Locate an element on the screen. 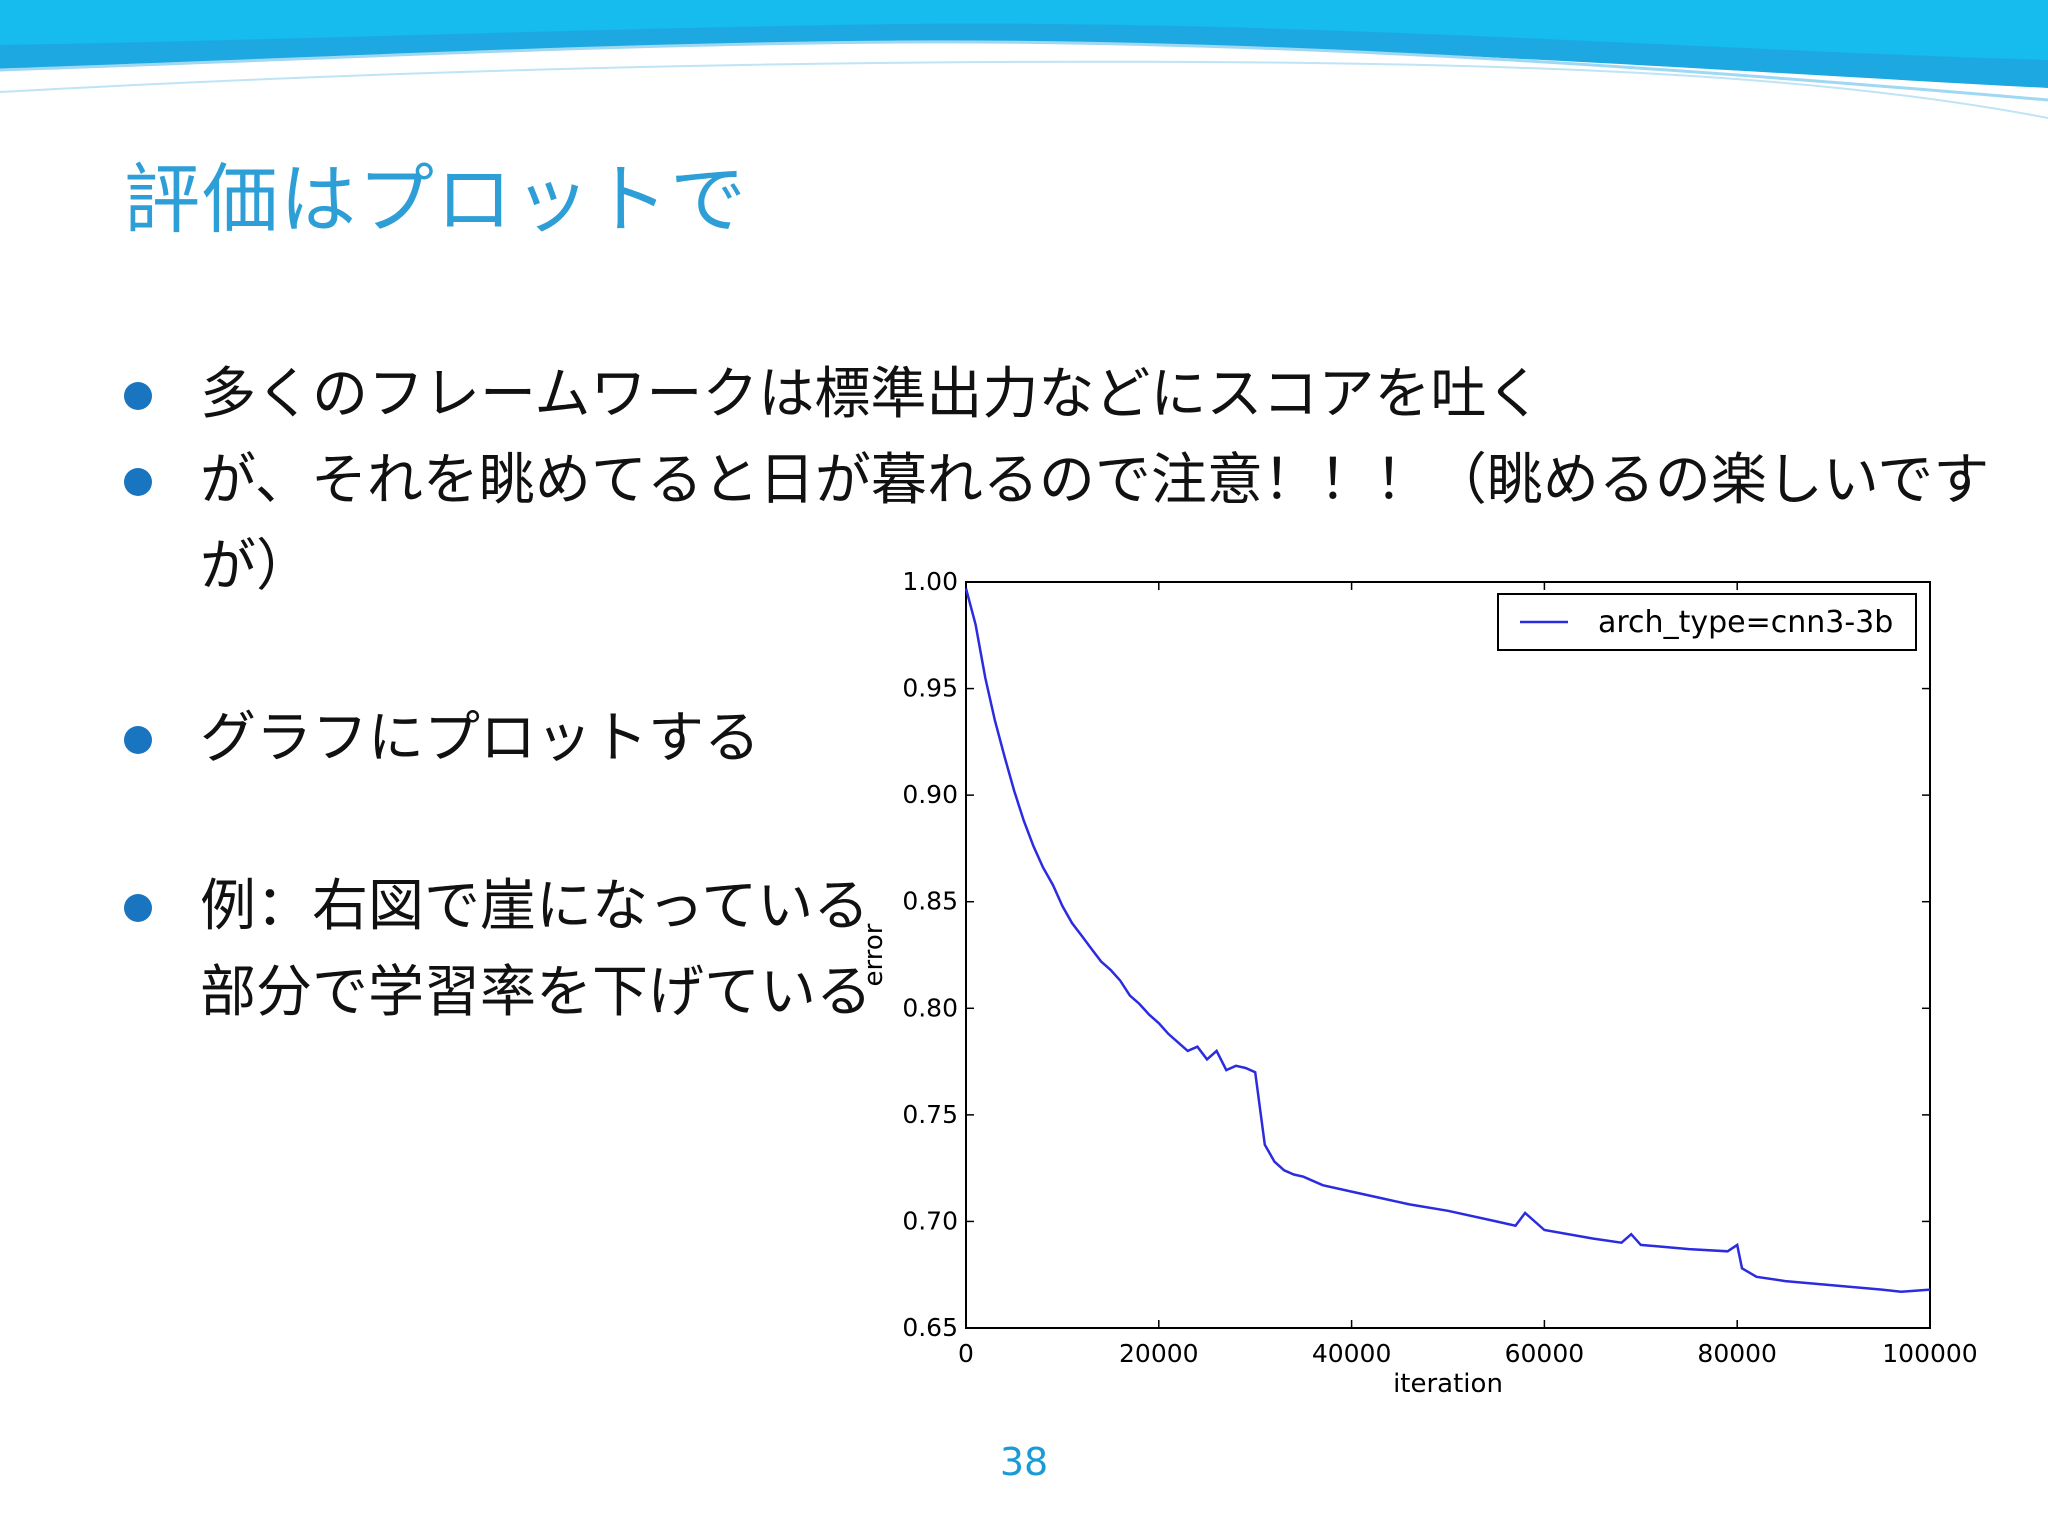  bullet-text: 多くのフレームワークは標準出力などにスコアを吐く is located at coordinates (871, 394).